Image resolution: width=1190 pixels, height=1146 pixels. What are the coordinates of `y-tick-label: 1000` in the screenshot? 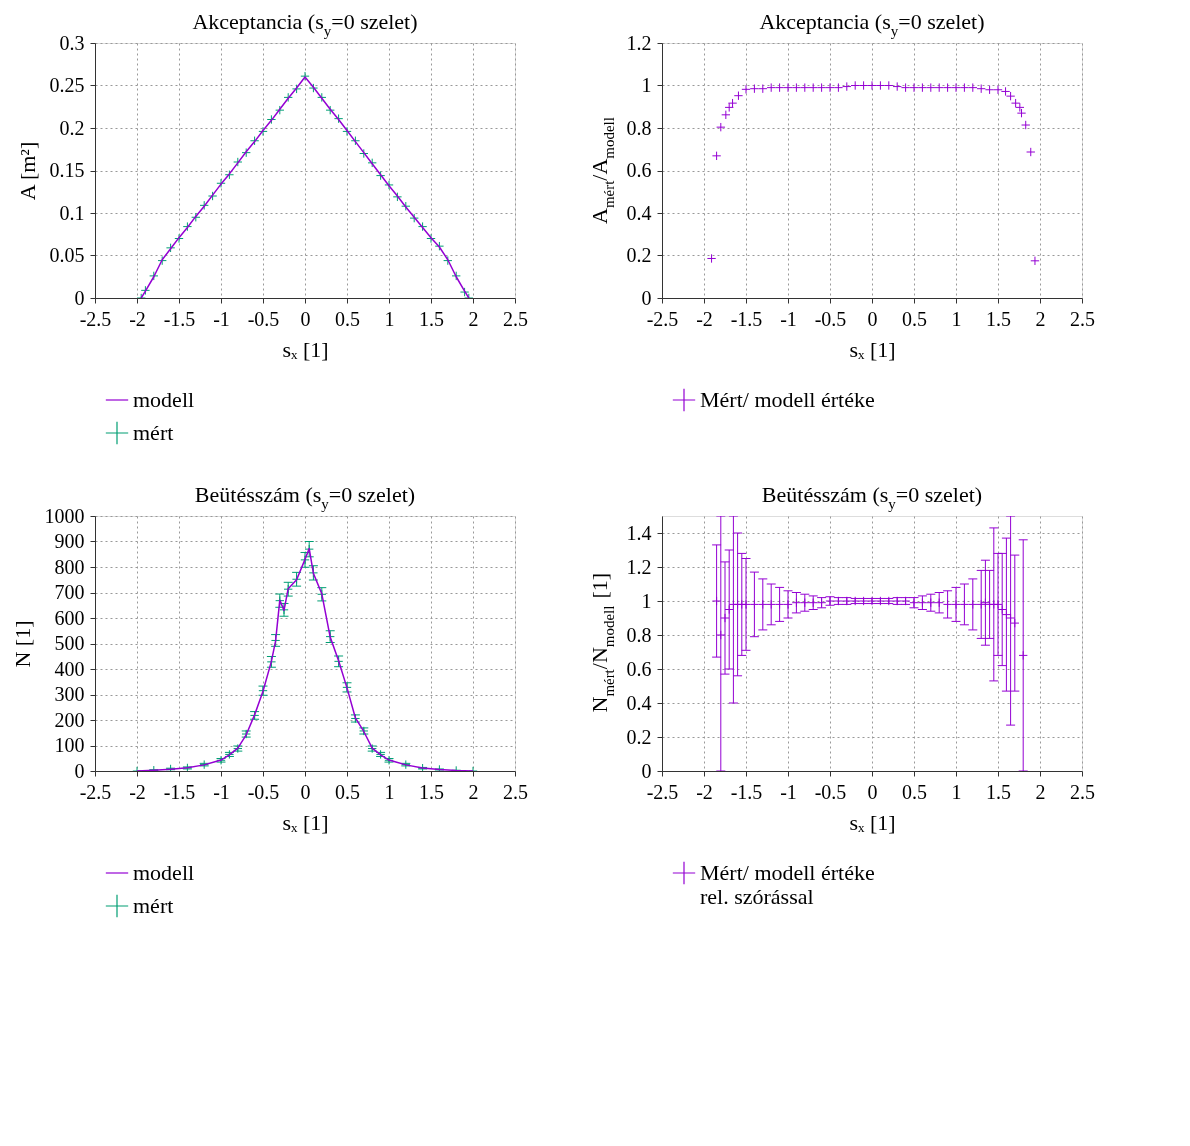 It's located at (64, 515).